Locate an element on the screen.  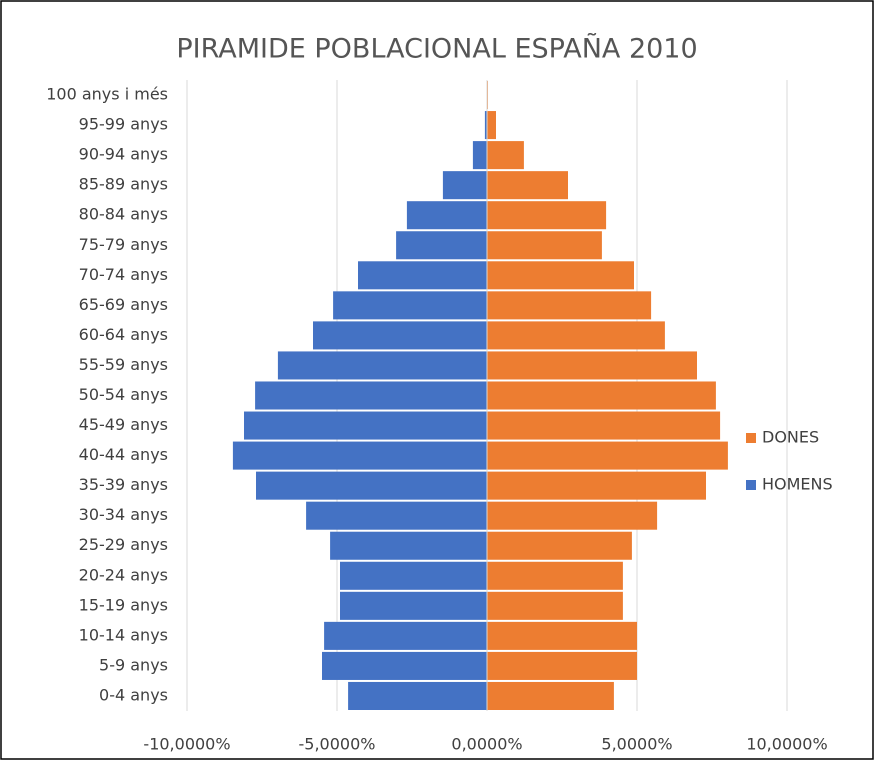
x-tick-label: -5,0000% is located at coordinates (337, 744).